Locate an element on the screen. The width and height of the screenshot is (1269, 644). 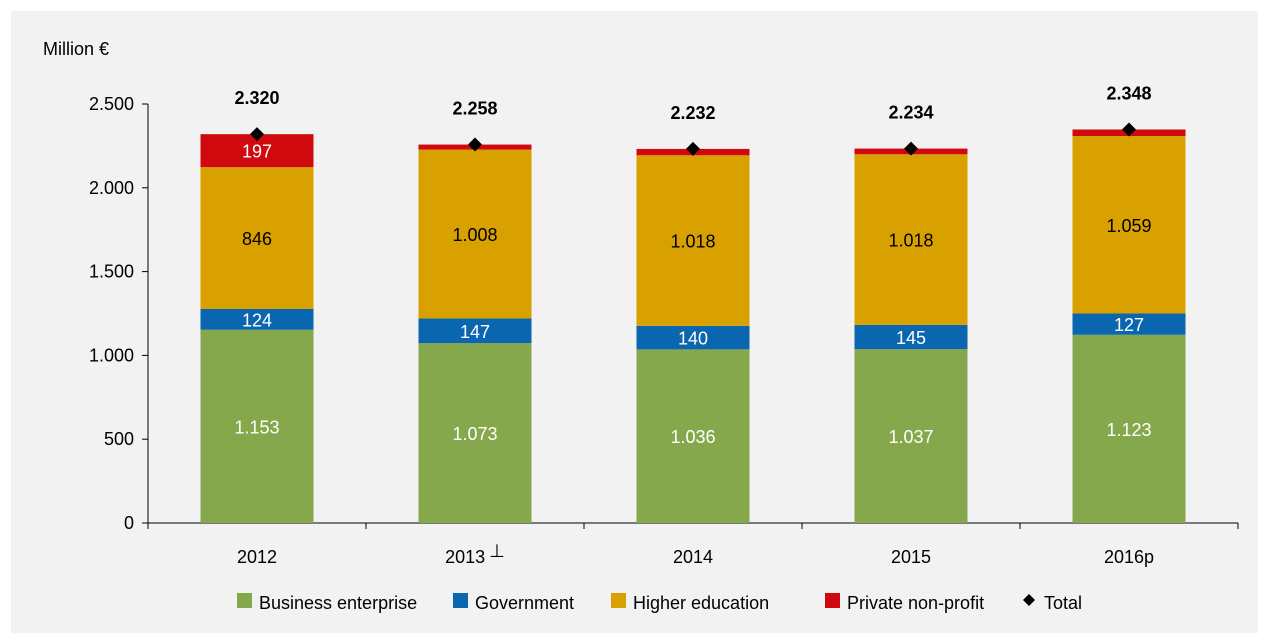
total-markers: 2.320 2.258 2.232 2.234 2.348 is located at coordinates (693, 119).